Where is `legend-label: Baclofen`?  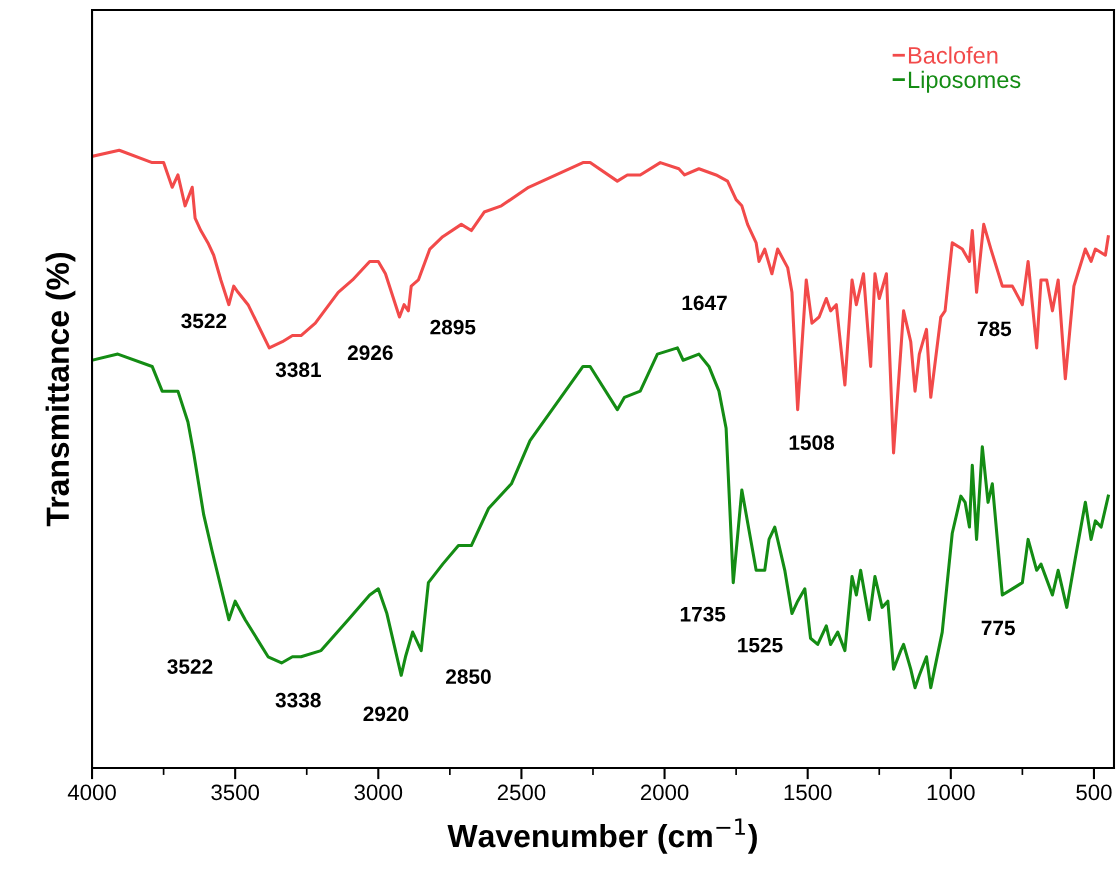
legend-label: Baclofen is located at coordinates (953, 55).